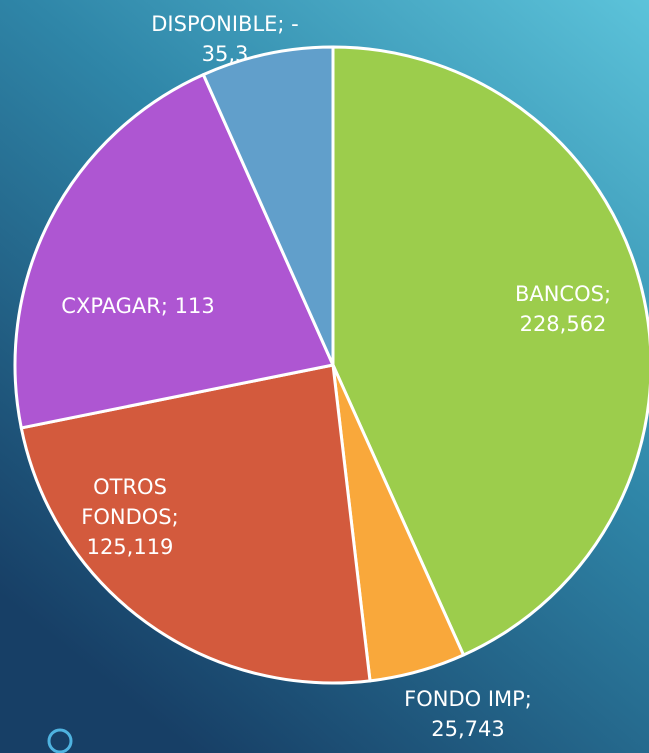 The height and width of the screenshot is (753, 649). What do you see at coordinates (225, 24) in the screenshot?
I see `data-label: DISPONIBLE; -` at bounding box center [225, 24].